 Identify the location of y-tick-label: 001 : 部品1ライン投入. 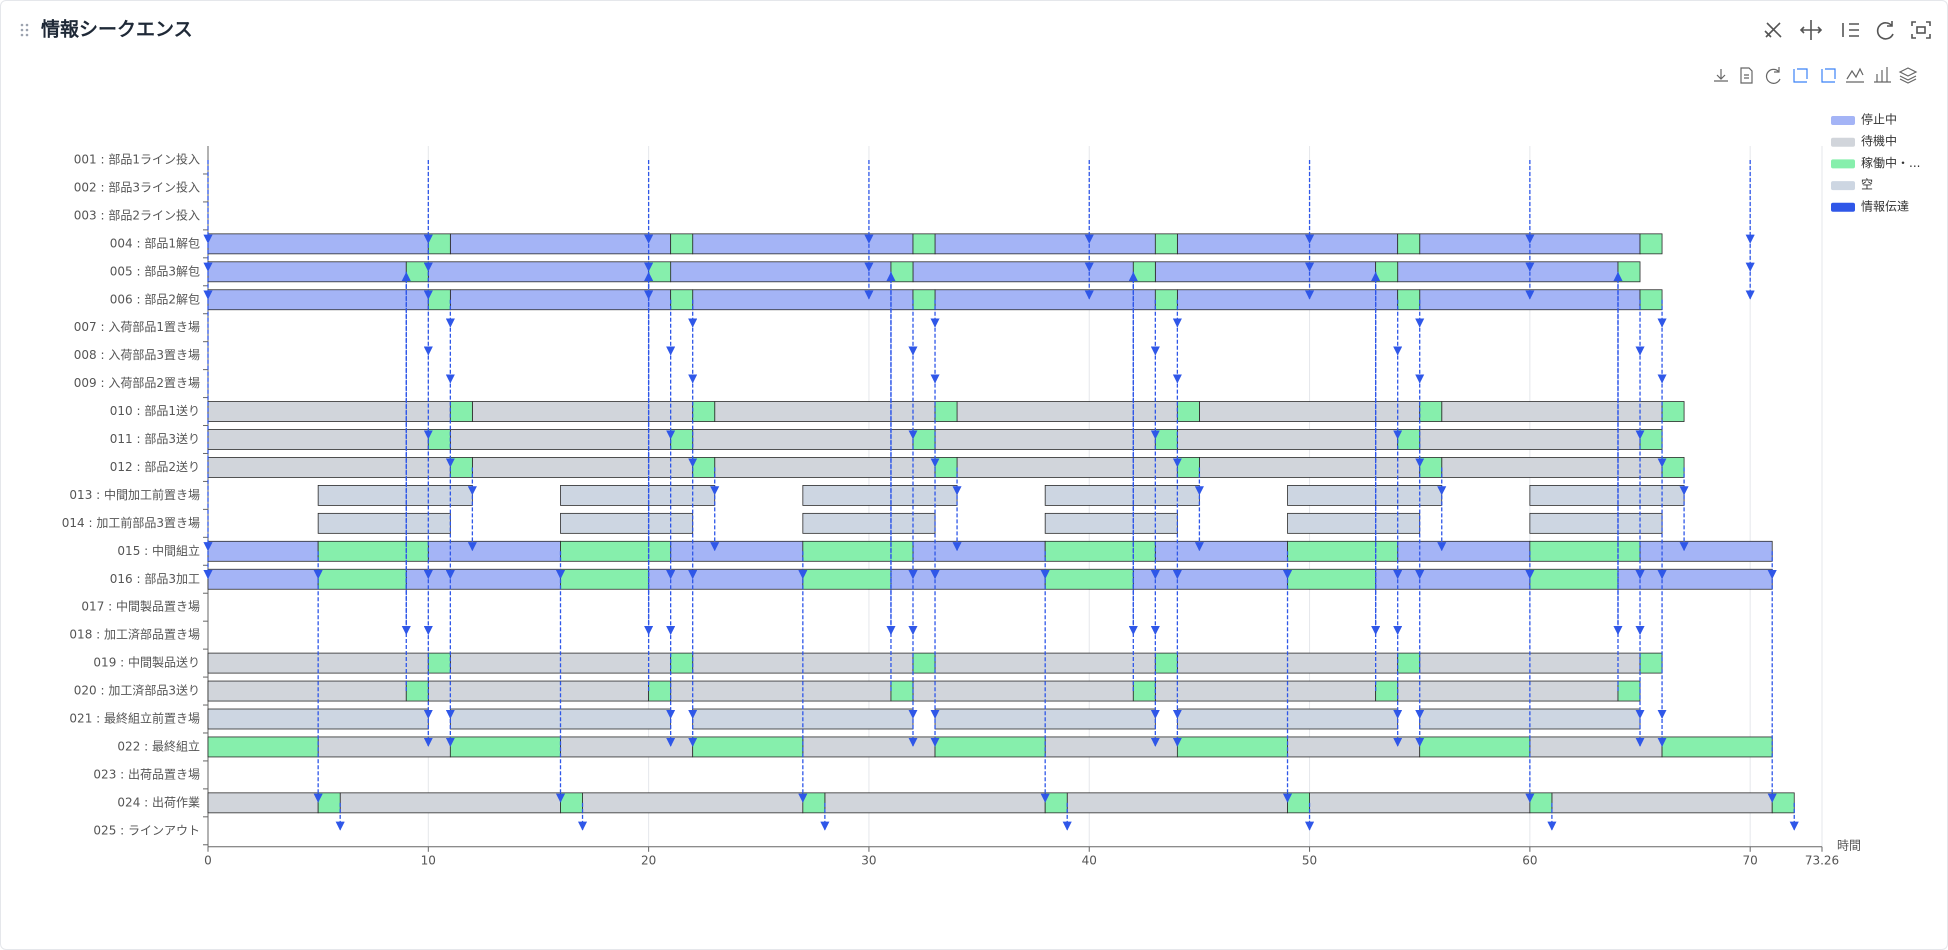
(137, 159).